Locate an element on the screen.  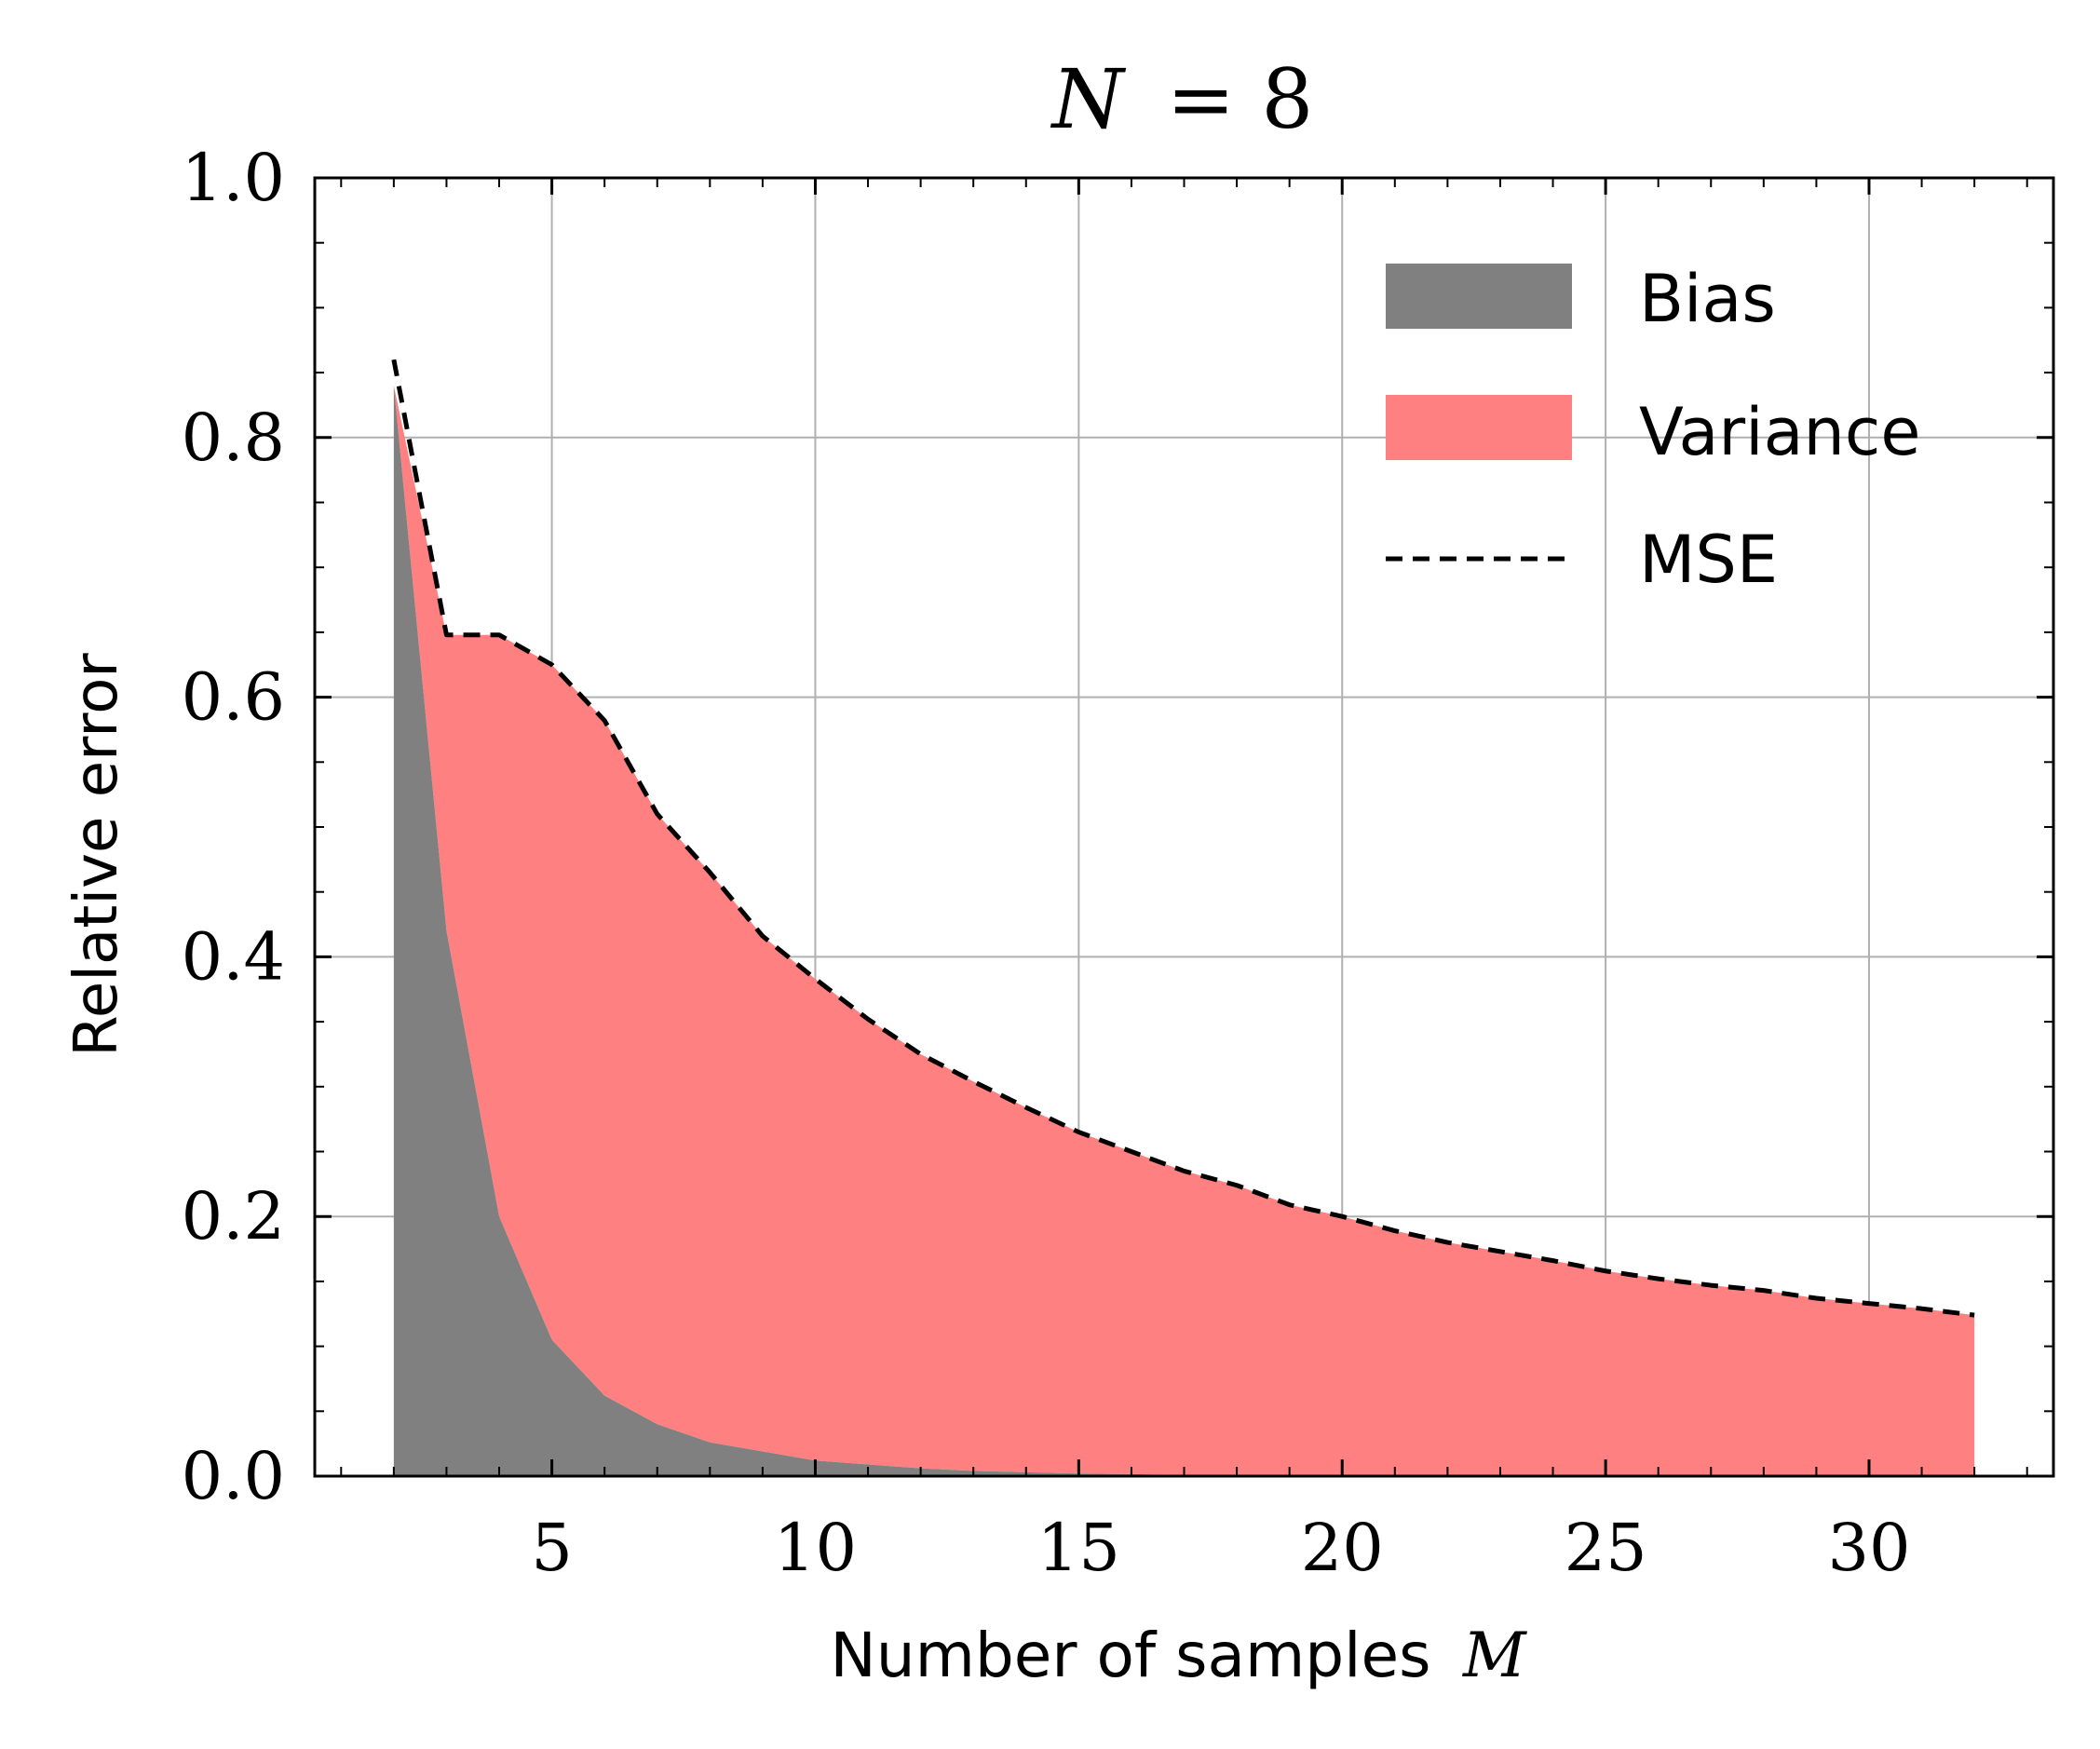
legend-label-variance: Variance is located at coordinates (1779, 432).